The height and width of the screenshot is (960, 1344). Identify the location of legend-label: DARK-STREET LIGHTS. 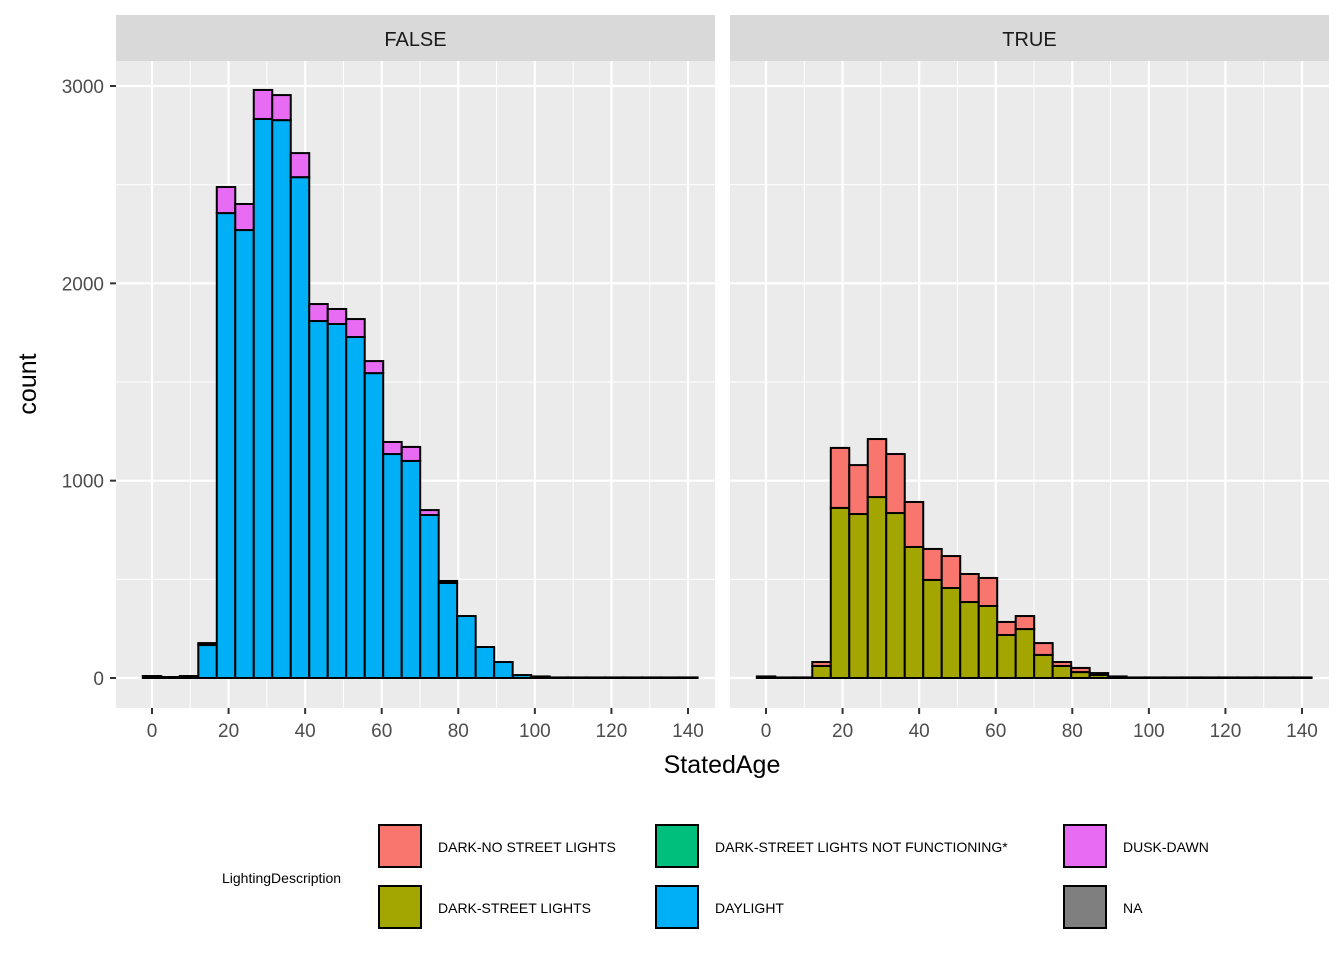
(514, 908).